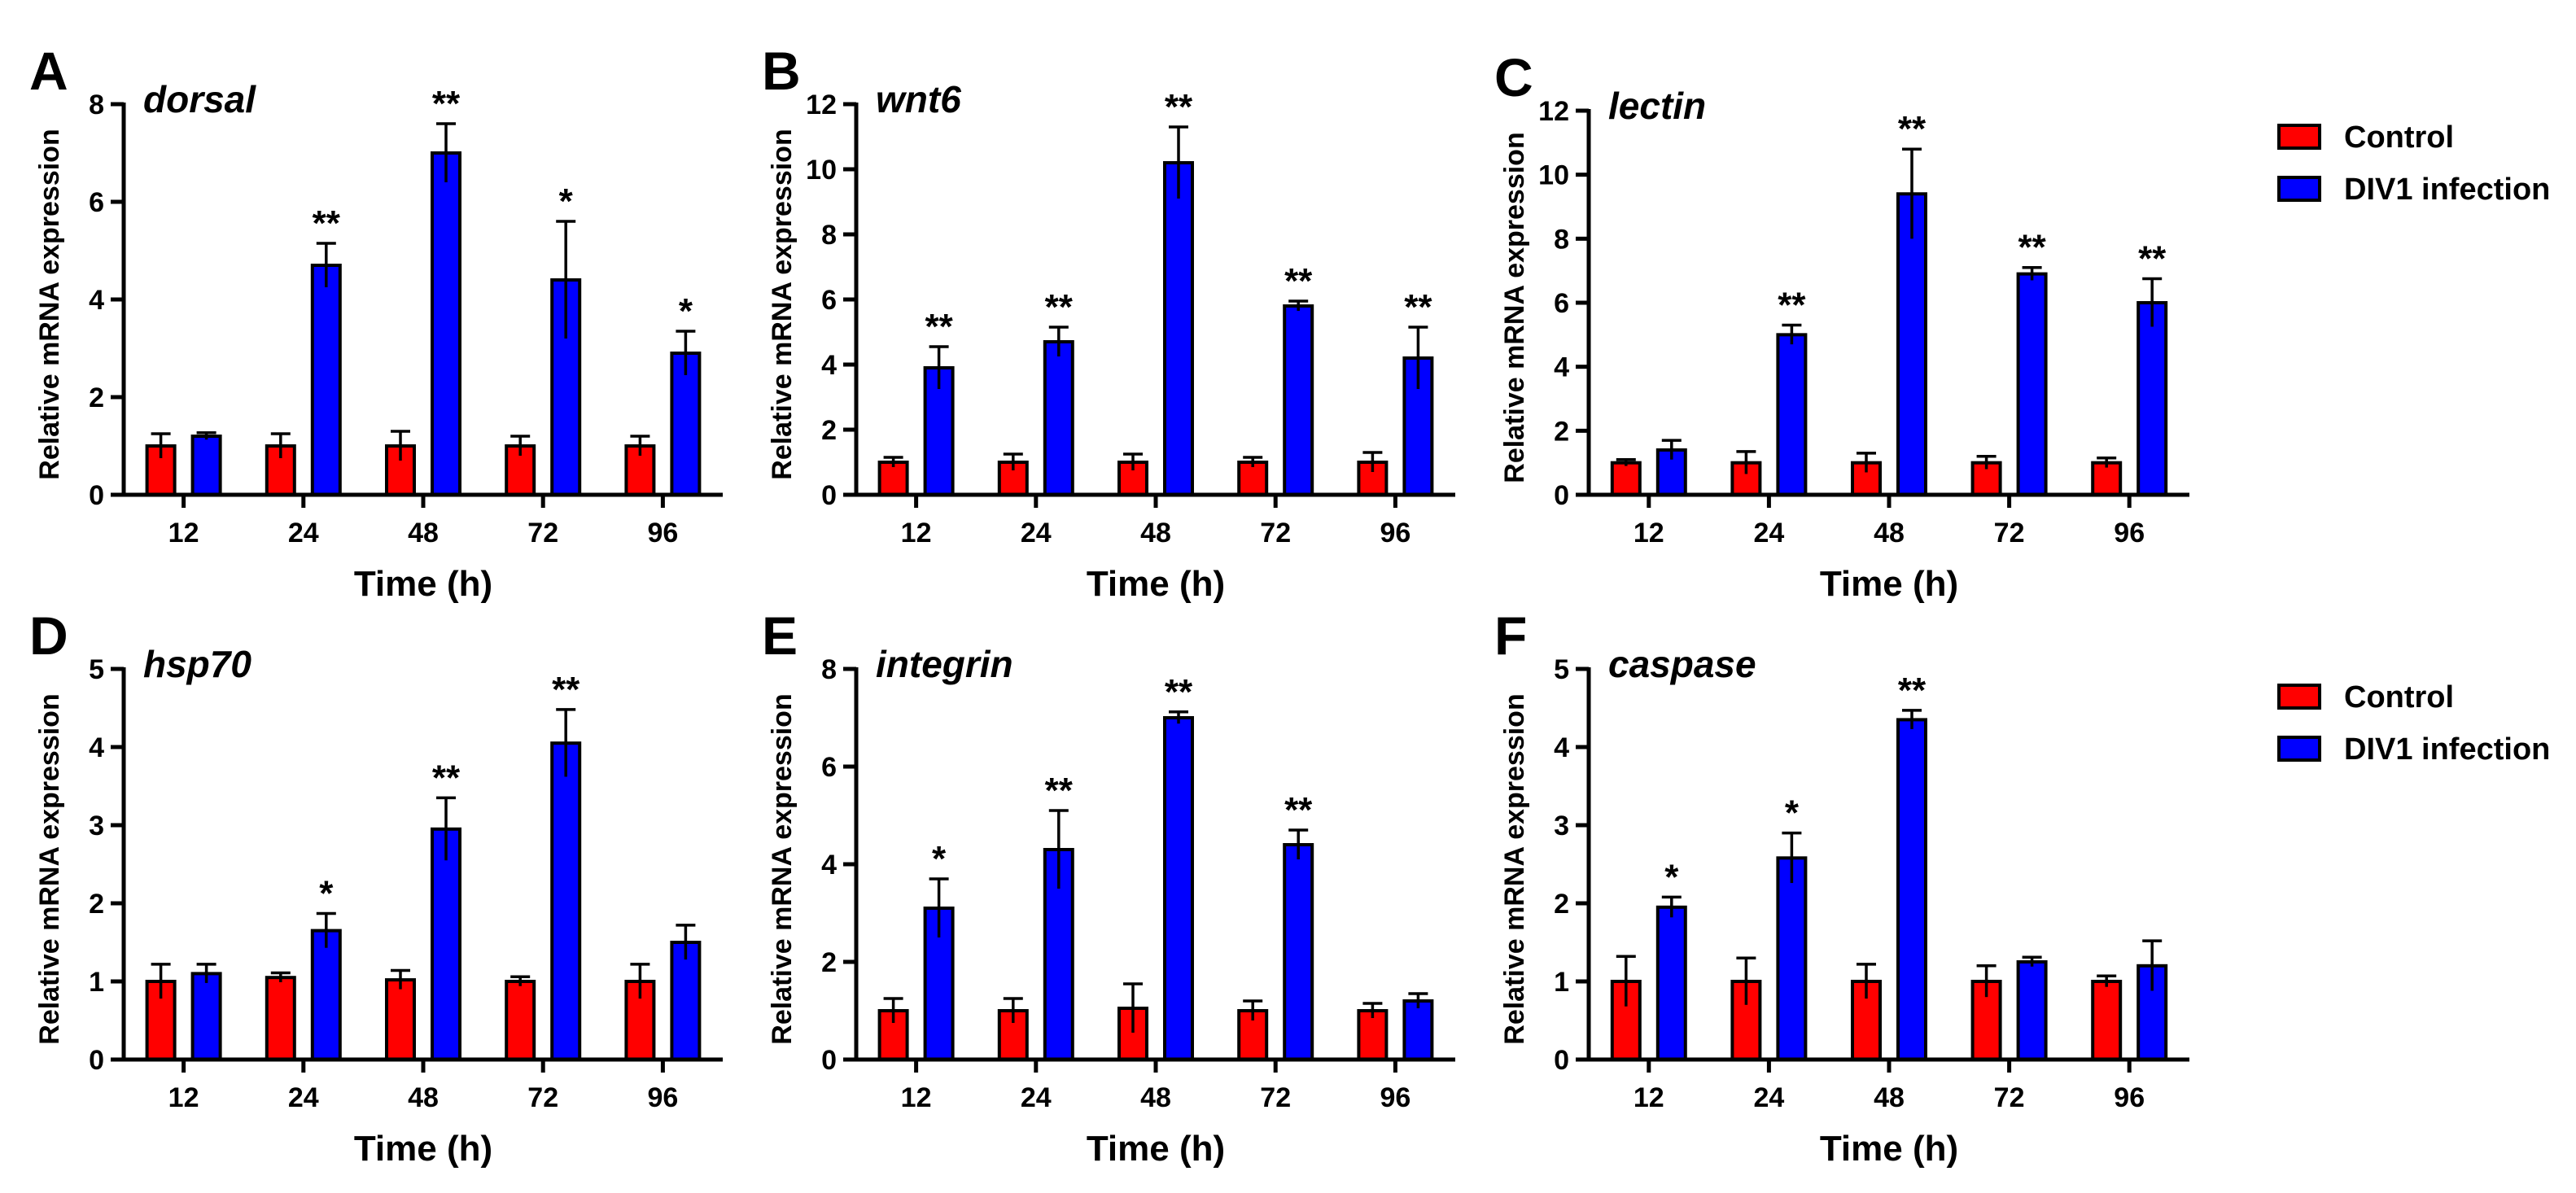 The height and width of the screenshot is (1193, 2576). Describe the element at coordinates (944, 664) in the screenshot. I see `gene-title: integrin` at that location.